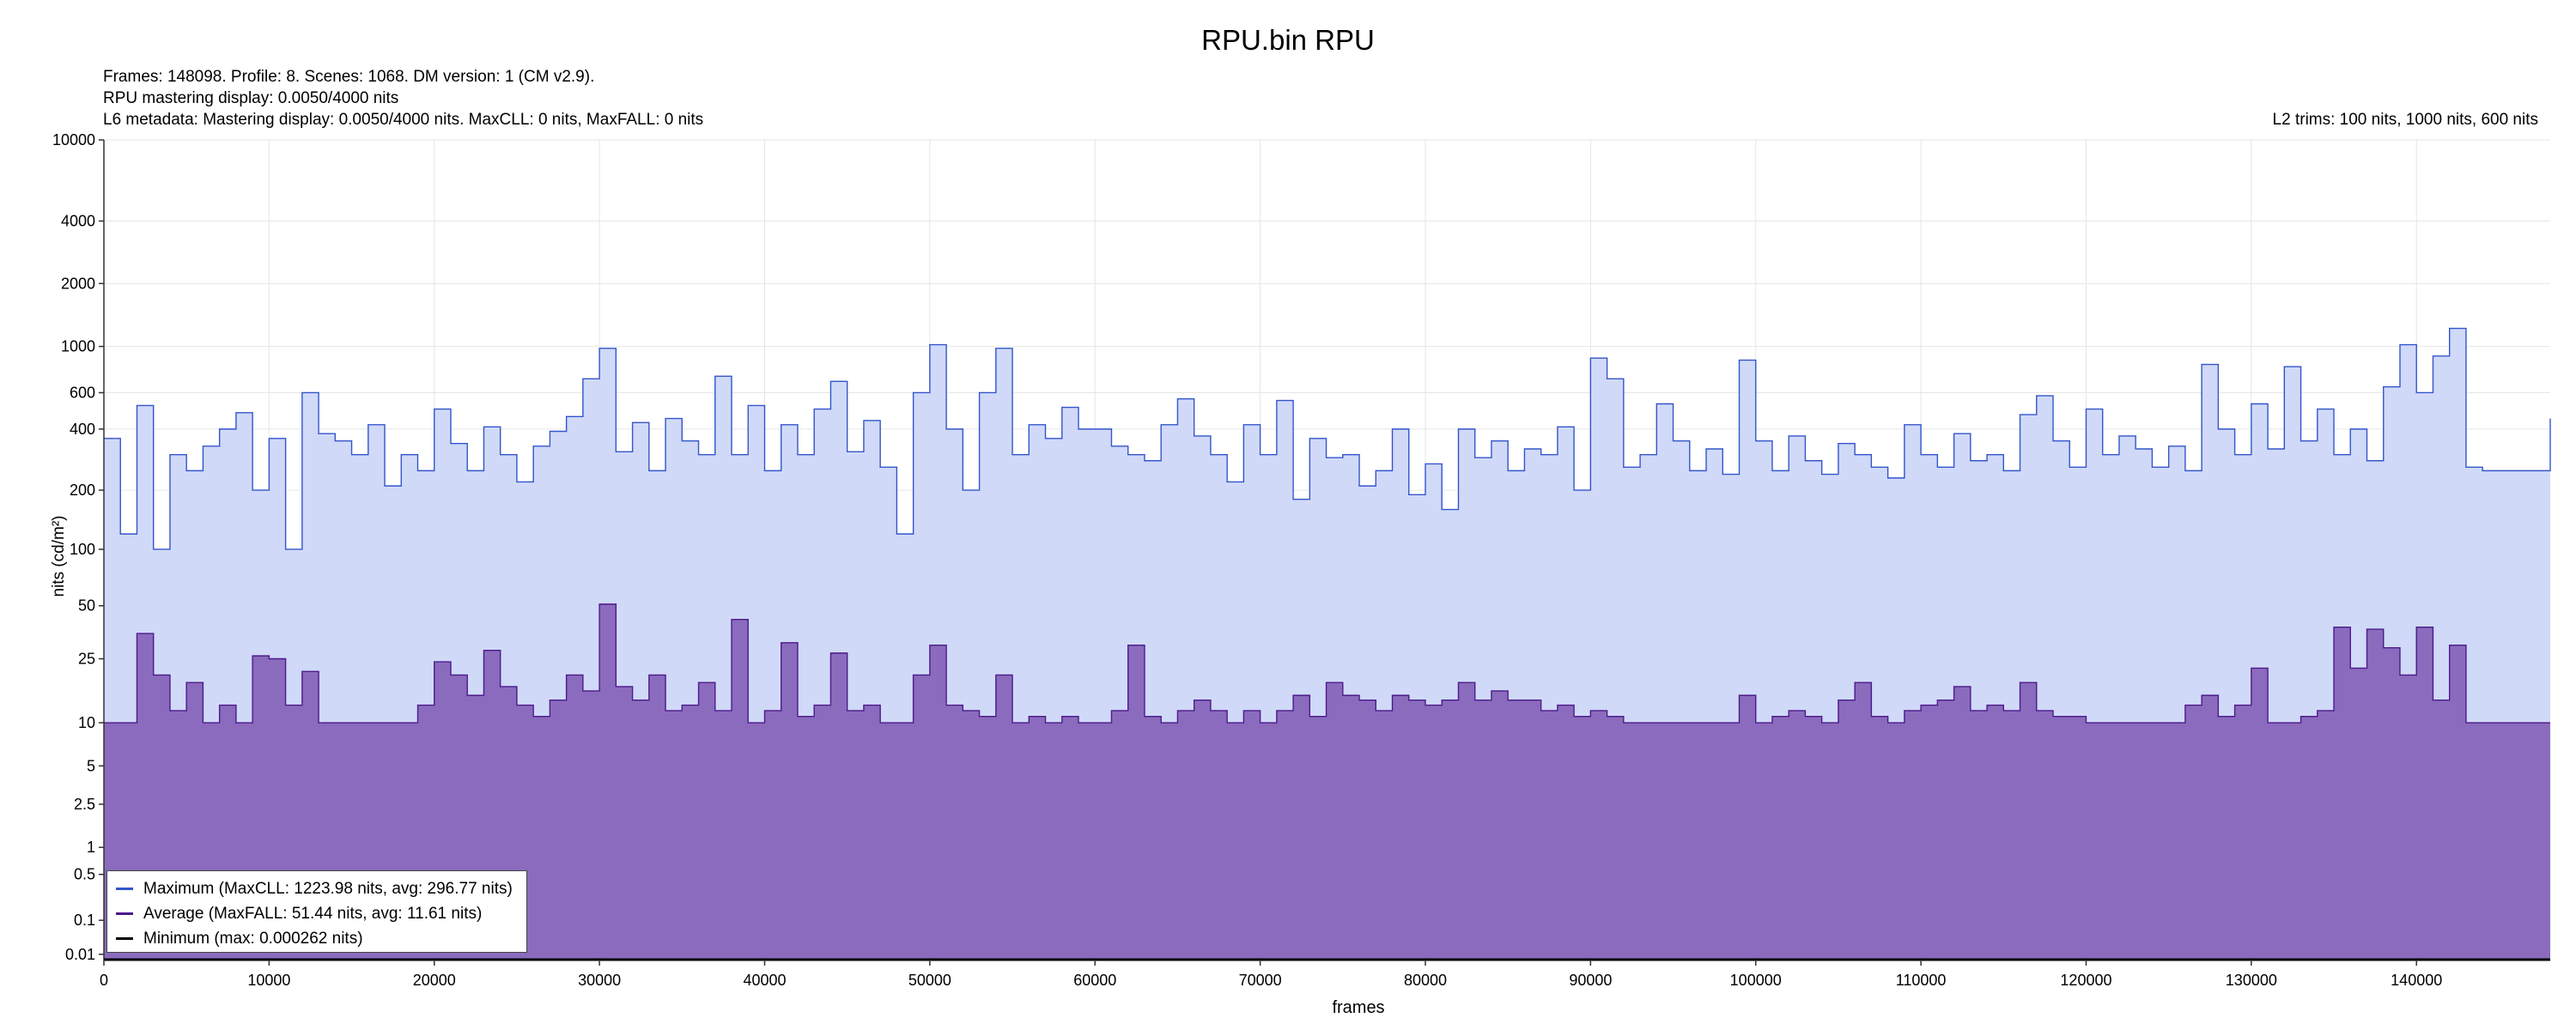 Image resolution: width=2576 pixels, height=1030 pixels. Describe the element at coordinates (1327, 663) in the screenshot. I see `series-average-line` at that location.